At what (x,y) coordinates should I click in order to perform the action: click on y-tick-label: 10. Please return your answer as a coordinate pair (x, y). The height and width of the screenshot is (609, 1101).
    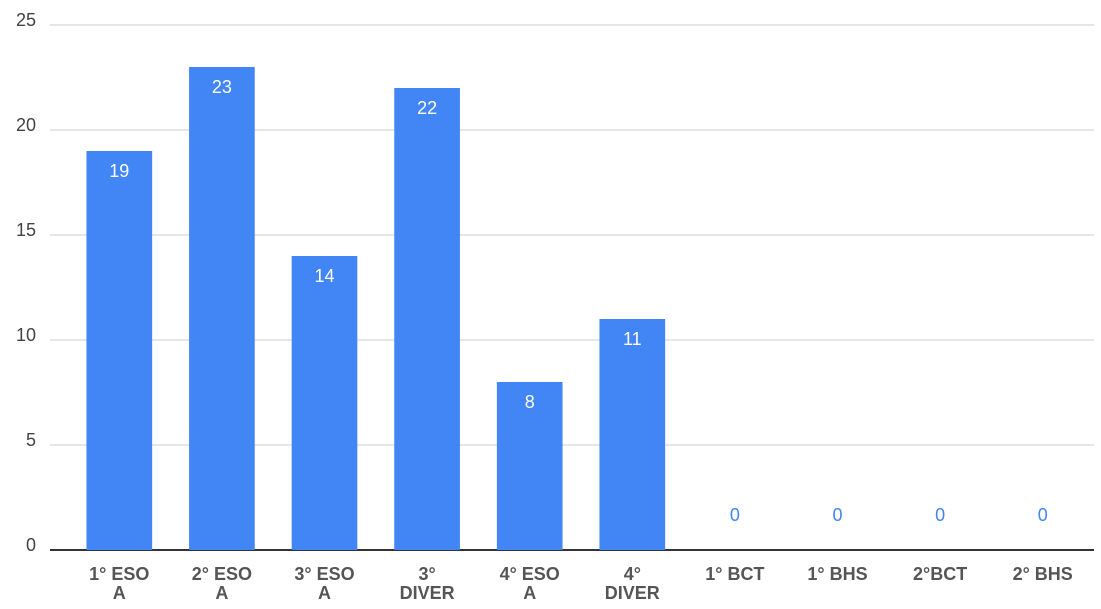
    Looking at the image, I should click on (26, 335).